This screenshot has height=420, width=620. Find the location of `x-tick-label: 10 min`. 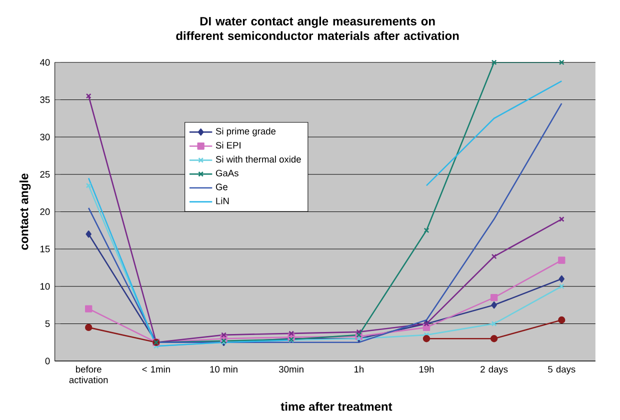

x-tick-label: 10 min is located at coordinates (224, 369).